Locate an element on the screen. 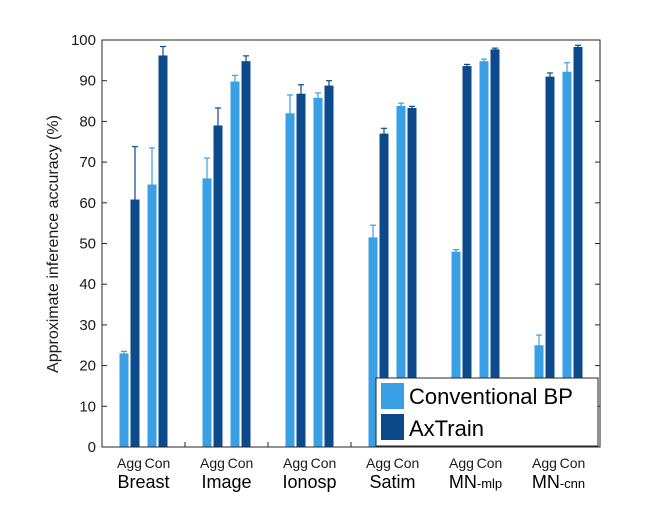 This screenshot has height=520, width=669. y-tick-label: 90 is located at coordinates (87, 81).